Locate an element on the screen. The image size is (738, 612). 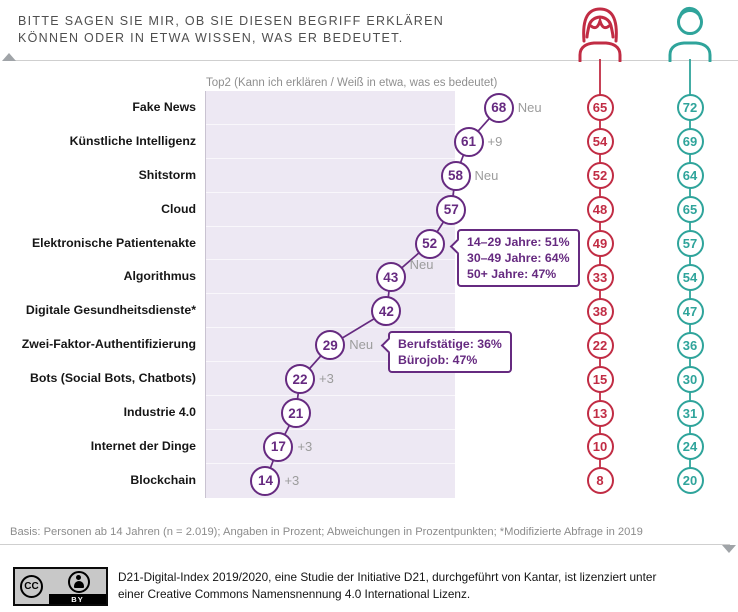
total-value-circle: 52 is located at coordinates (429, 243).